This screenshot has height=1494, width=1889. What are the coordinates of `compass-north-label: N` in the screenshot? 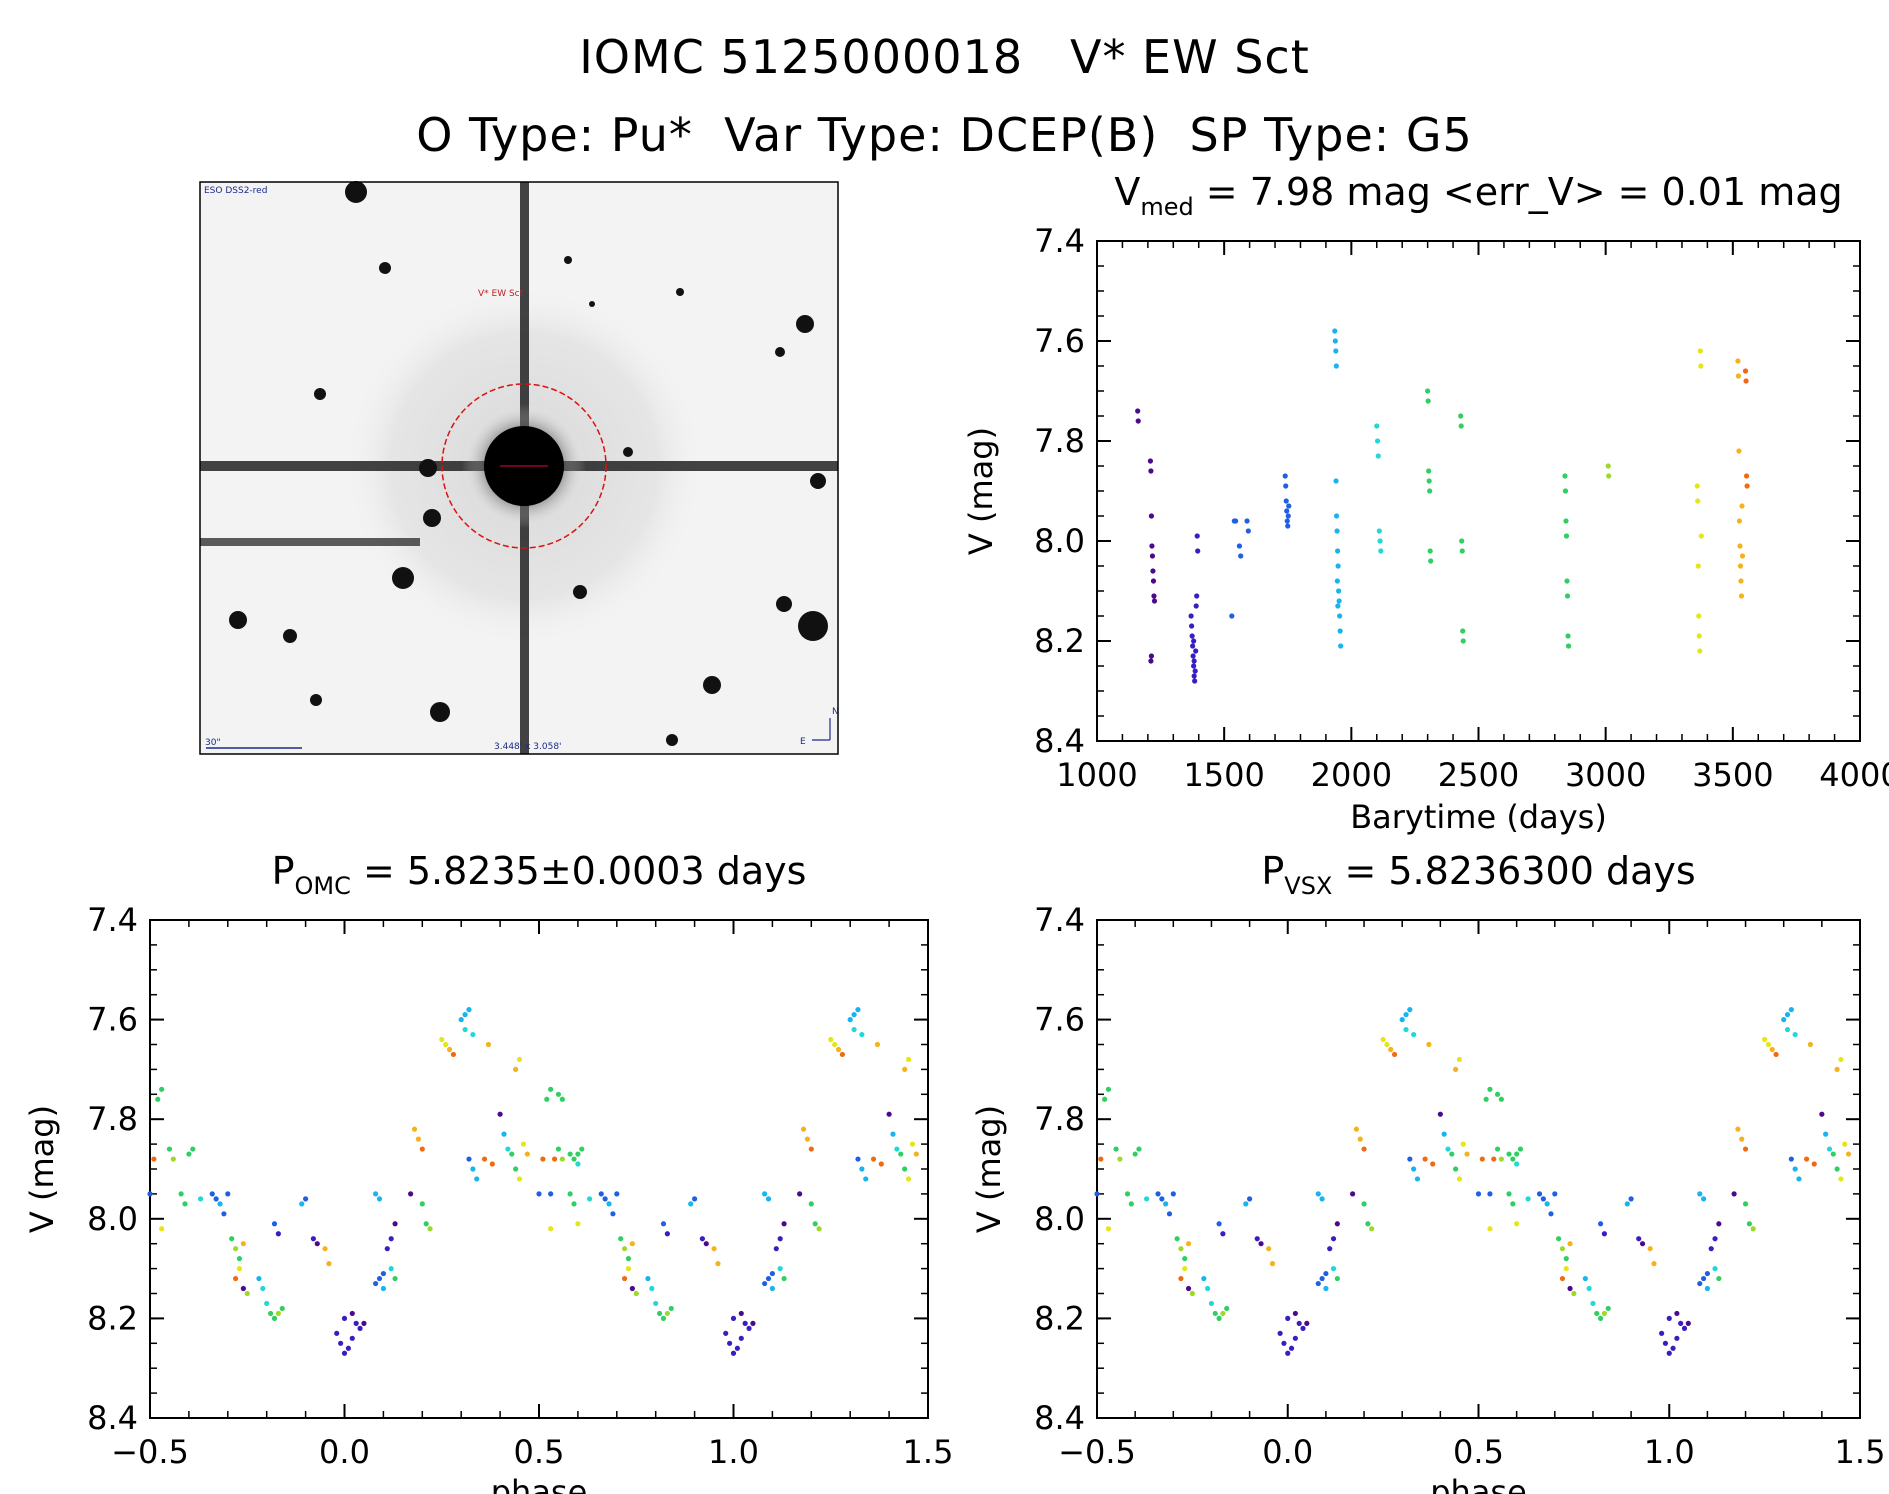 It's located at (835, 712).